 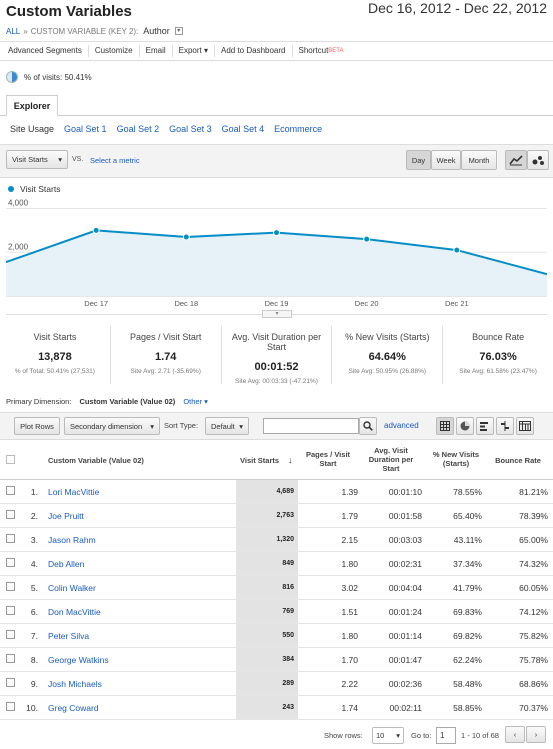 I want to click on comparison-view-button, so click(x=505, y=426).